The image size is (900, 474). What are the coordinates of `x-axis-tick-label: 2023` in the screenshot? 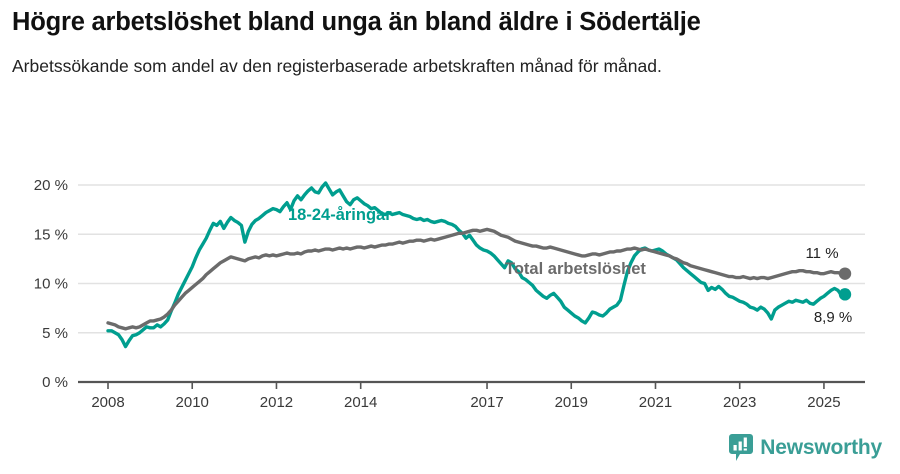 It's located at (739, 402).